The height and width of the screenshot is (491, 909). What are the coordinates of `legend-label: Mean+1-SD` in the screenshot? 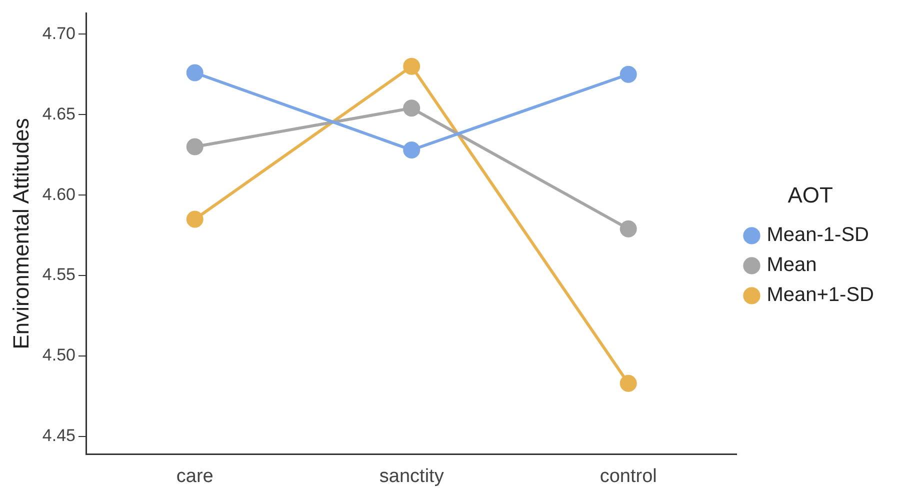 It's located at (820, 295).